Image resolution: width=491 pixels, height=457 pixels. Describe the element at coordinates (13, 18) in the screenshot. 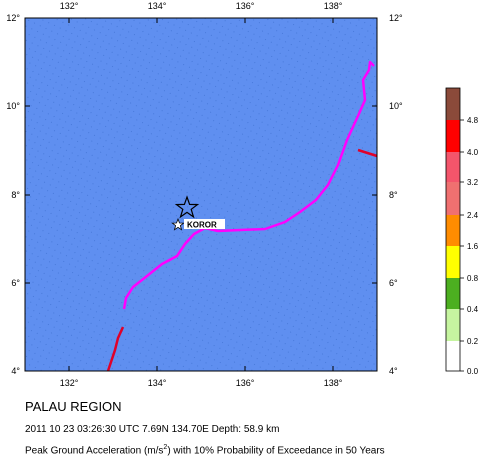

I see `lat-tick-left-12: 12°` at that location.